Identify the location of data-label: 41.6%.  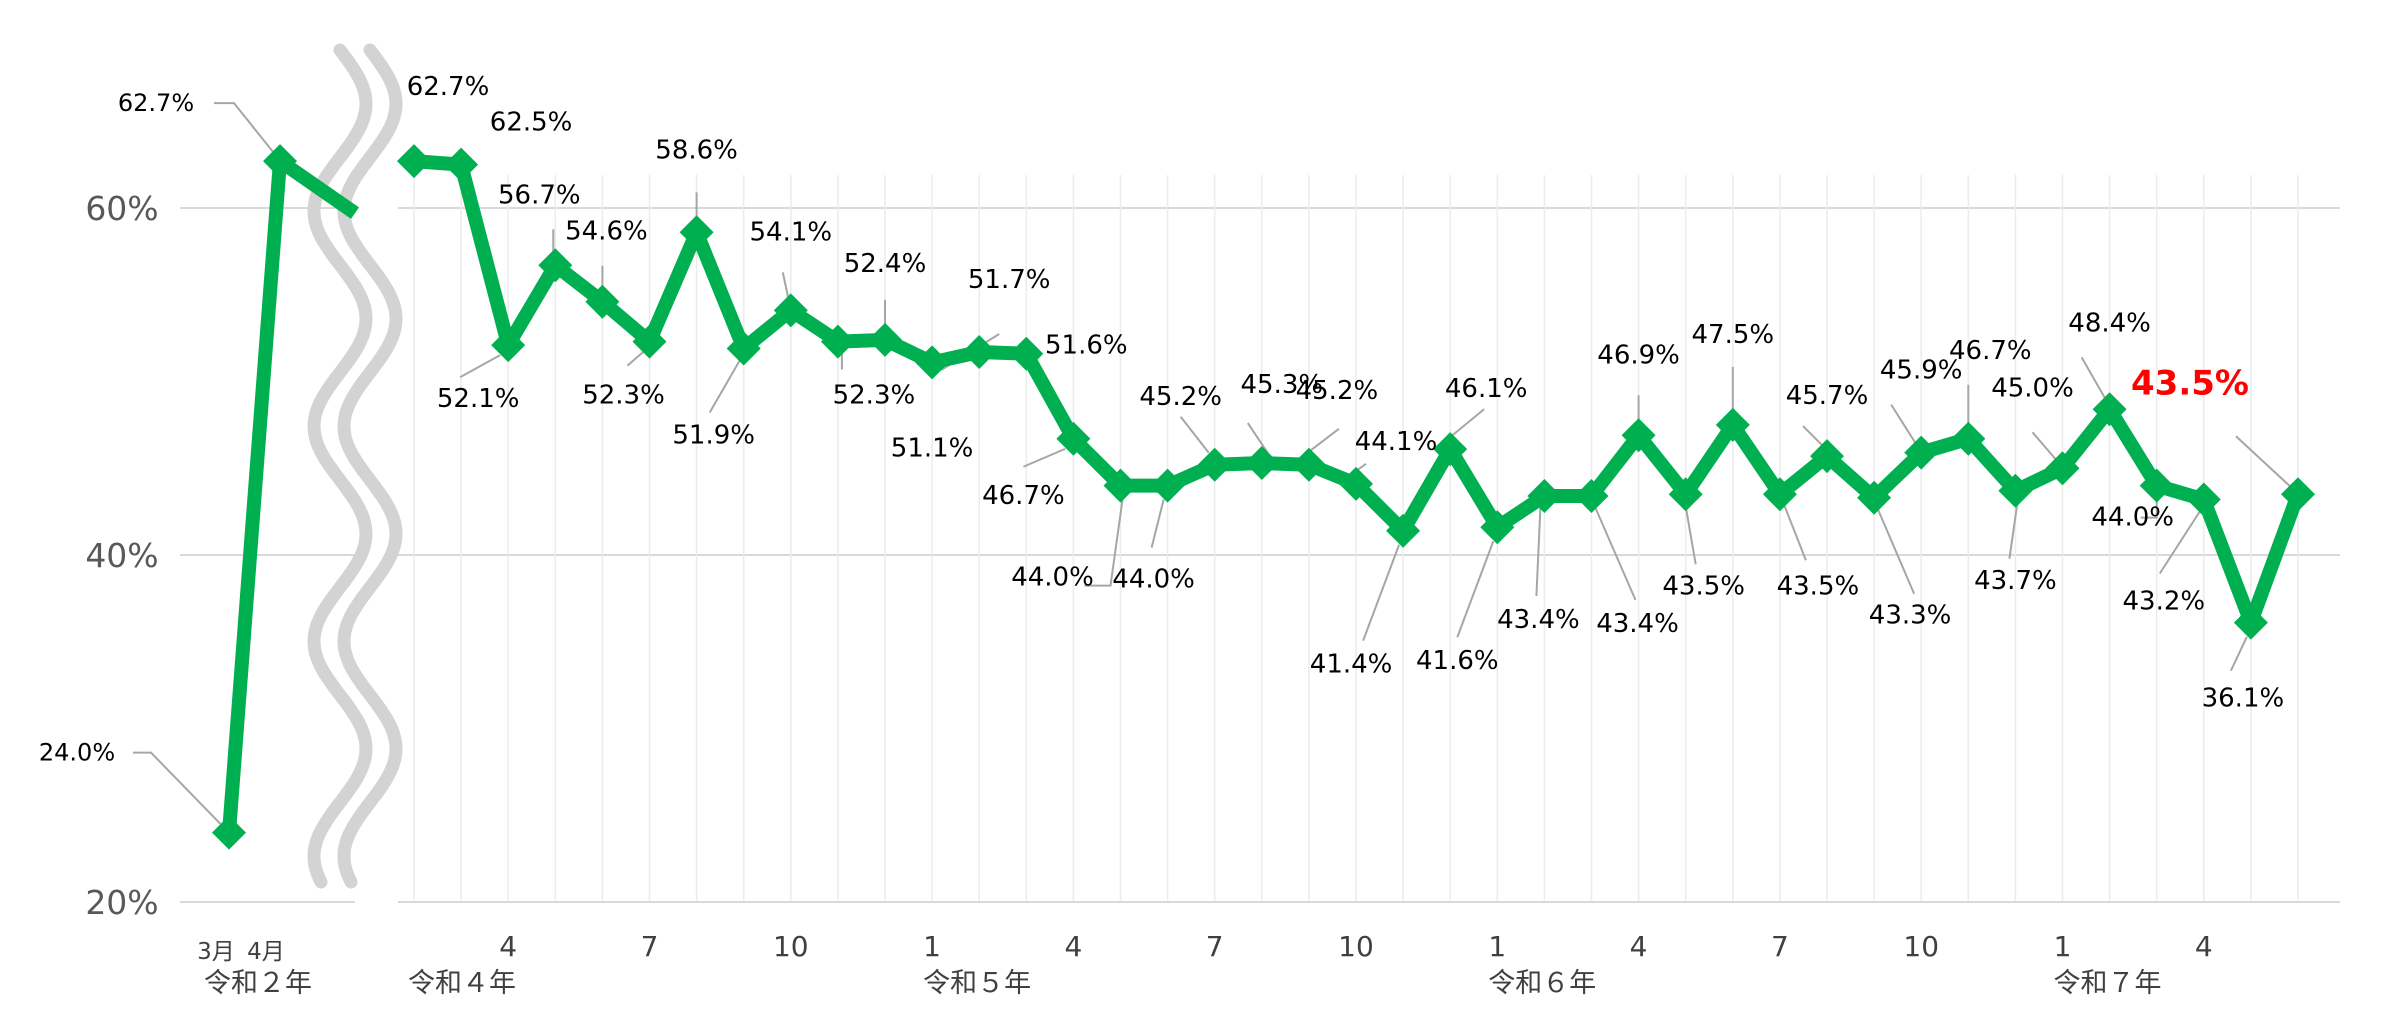
(1457, 661).